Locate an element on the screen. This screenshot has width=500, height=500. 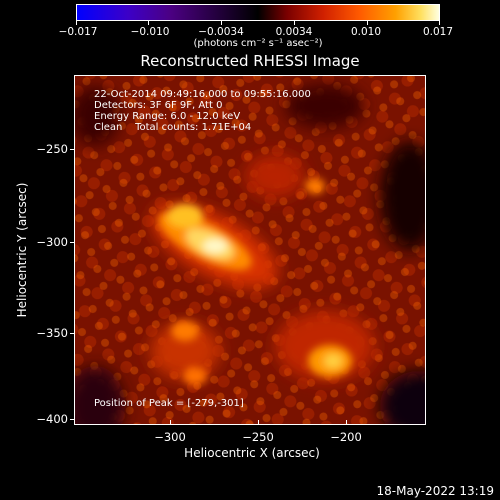
info-line-time: 22-Oct-2014 09:49:16.000 to 09:55:16.000 is located at coordinates (202, 94).